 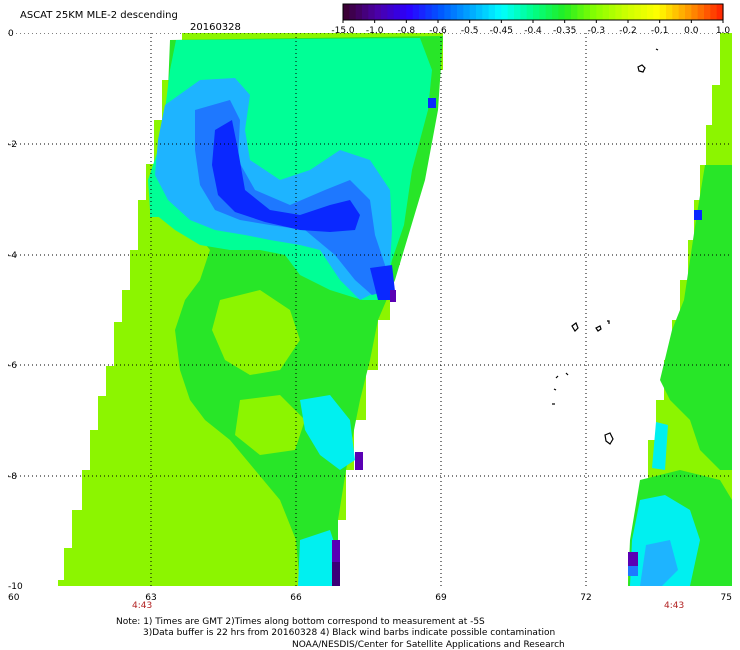 I want to click on colorbar-label: 0.0, so click(x=691, y=31).